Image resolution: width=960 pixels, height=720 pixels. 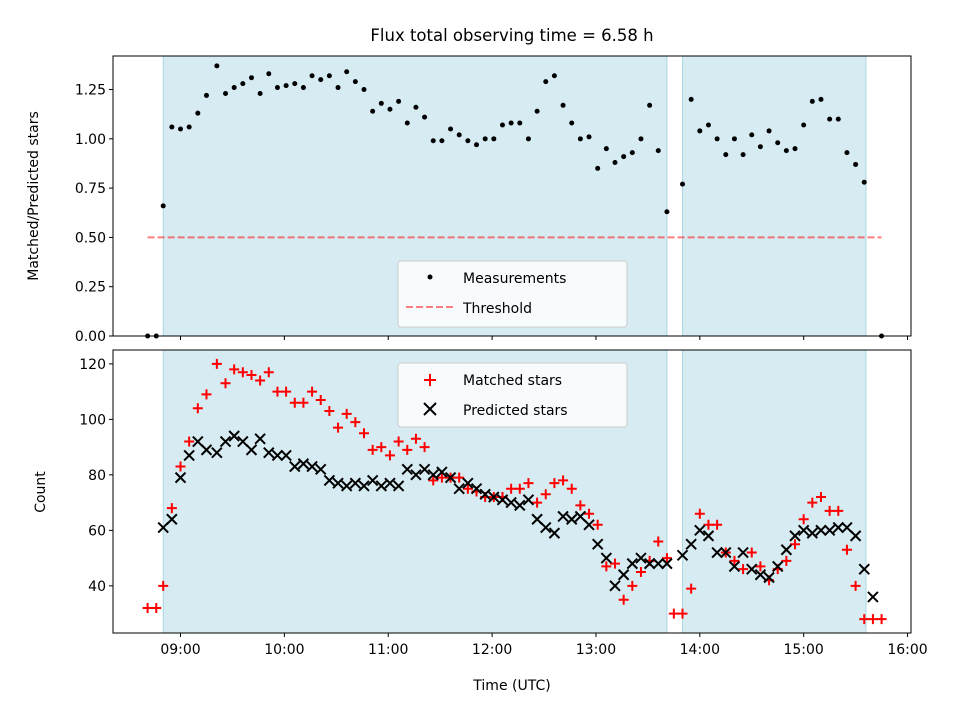 I want to click on bottom-x-axis: 09:00 10:00 11:00 12:00 13:00 14:00 15:00 16:00, so click(x=544, y=645).